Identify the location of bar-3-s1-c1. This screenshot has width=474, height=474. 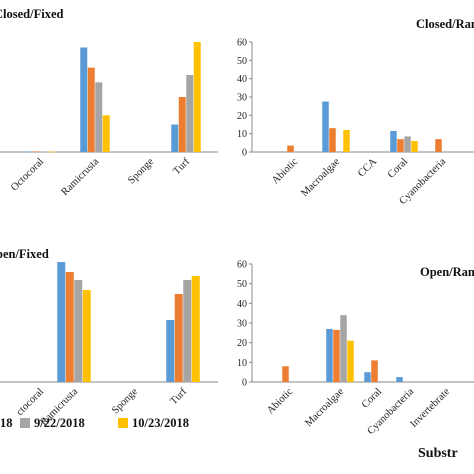
(61, 322).